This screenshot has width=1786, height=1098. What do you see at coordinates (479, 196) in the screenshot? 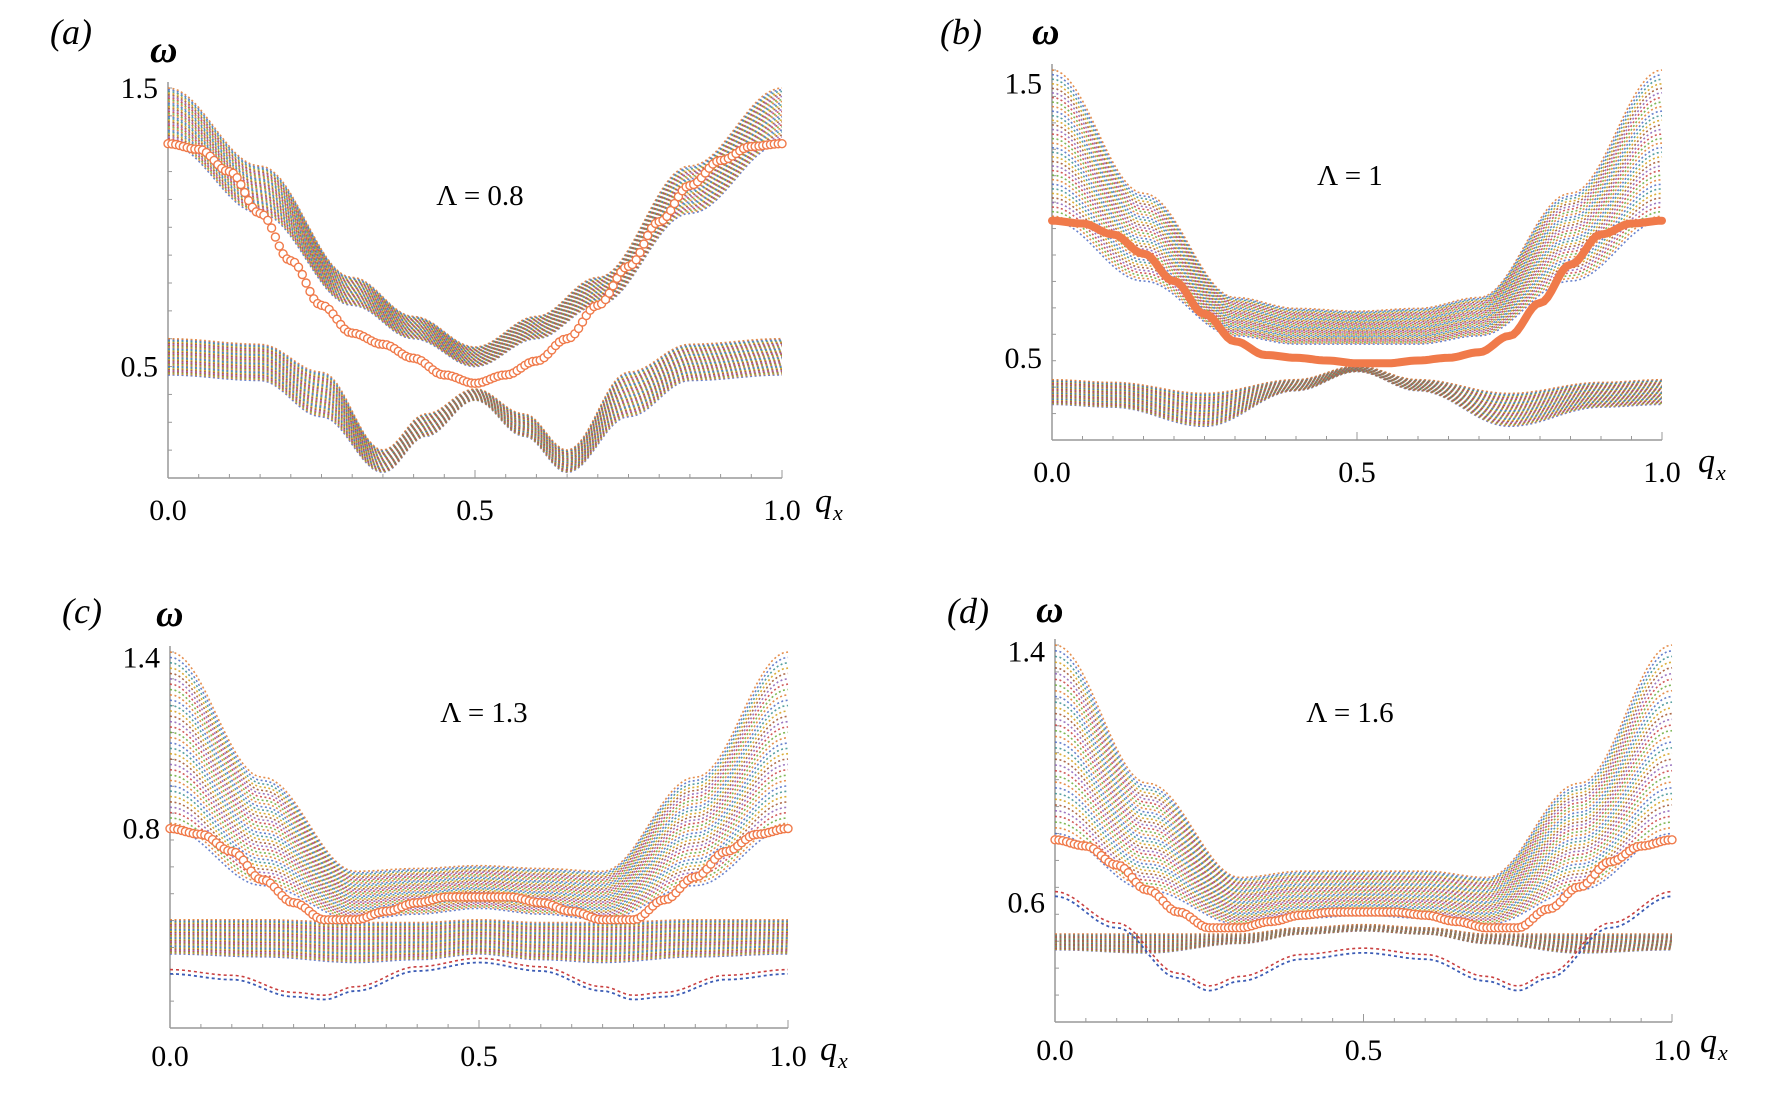
I see `lambda-annotation: Λ = 0.8` at bounding box center [479, 196].